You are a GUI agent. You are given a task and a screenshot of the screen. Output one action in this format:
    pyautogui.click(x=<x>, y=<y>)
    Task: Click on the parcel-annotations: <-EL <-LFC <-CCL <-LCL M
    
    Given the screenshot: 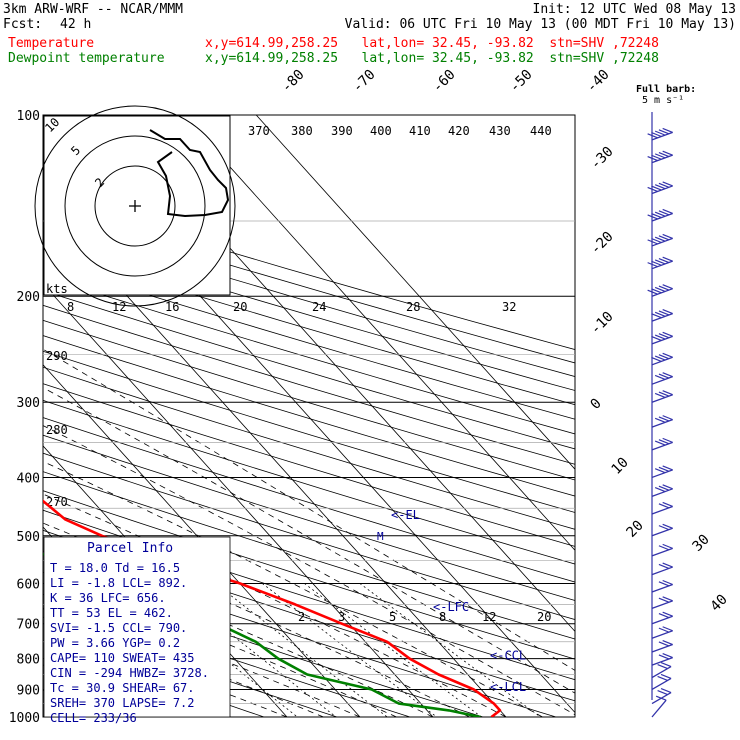 What is the action you would take?
    pyautogui.click(x=451, y=601)
    